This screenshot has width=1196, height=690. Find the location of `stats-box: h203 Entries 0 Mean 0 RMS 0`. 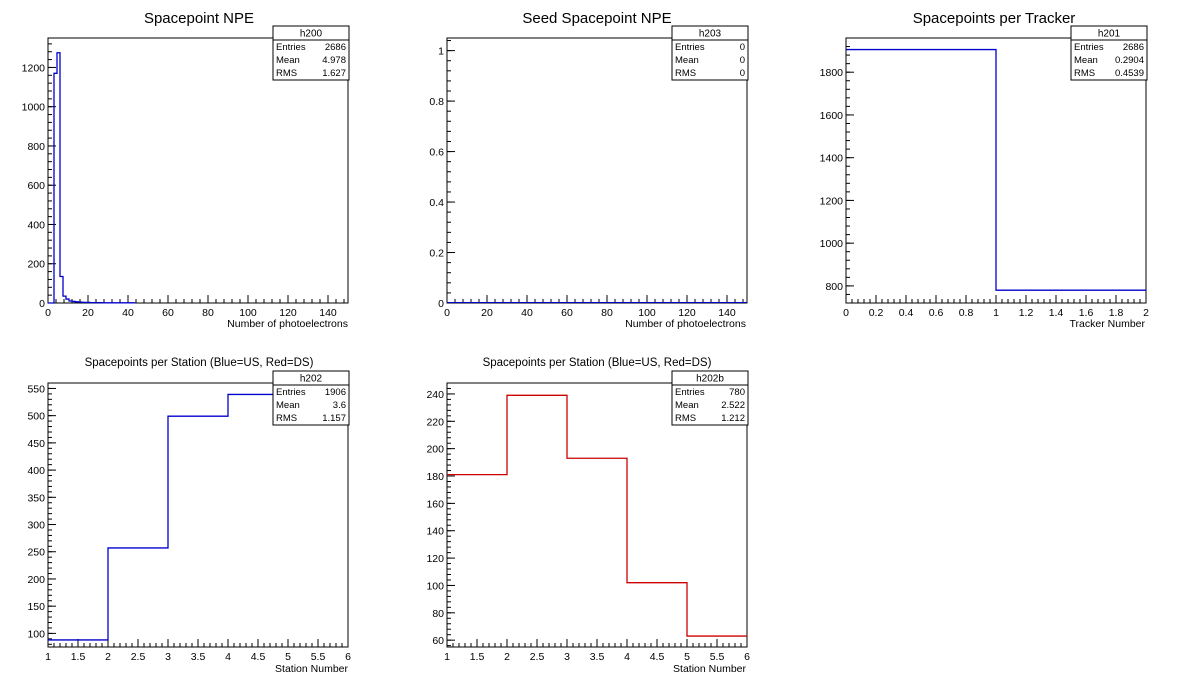

stats-box: h203 Entries 0 Mean 0 RMS 0 is located at coordinates (710, 53).